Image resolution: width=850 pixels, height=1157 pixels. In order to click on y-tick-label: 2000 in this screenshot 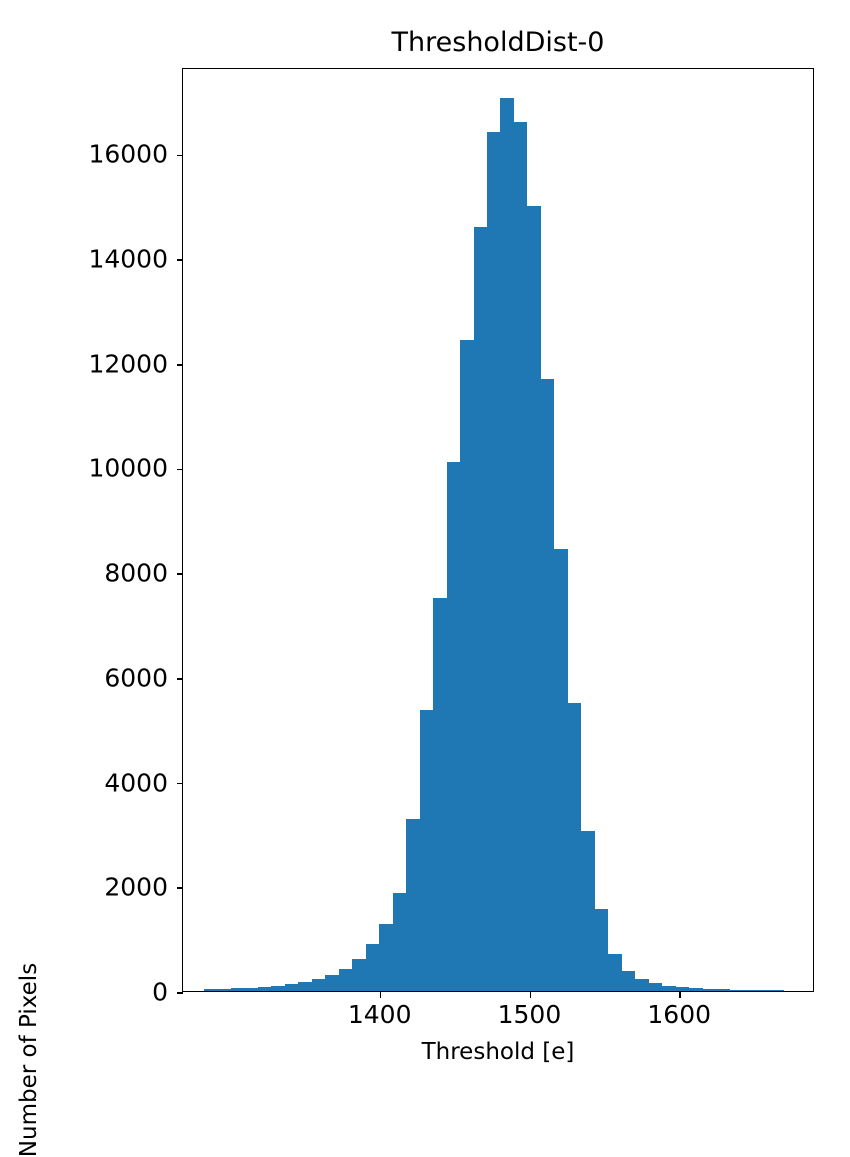, I will do `click(136, 887)`.